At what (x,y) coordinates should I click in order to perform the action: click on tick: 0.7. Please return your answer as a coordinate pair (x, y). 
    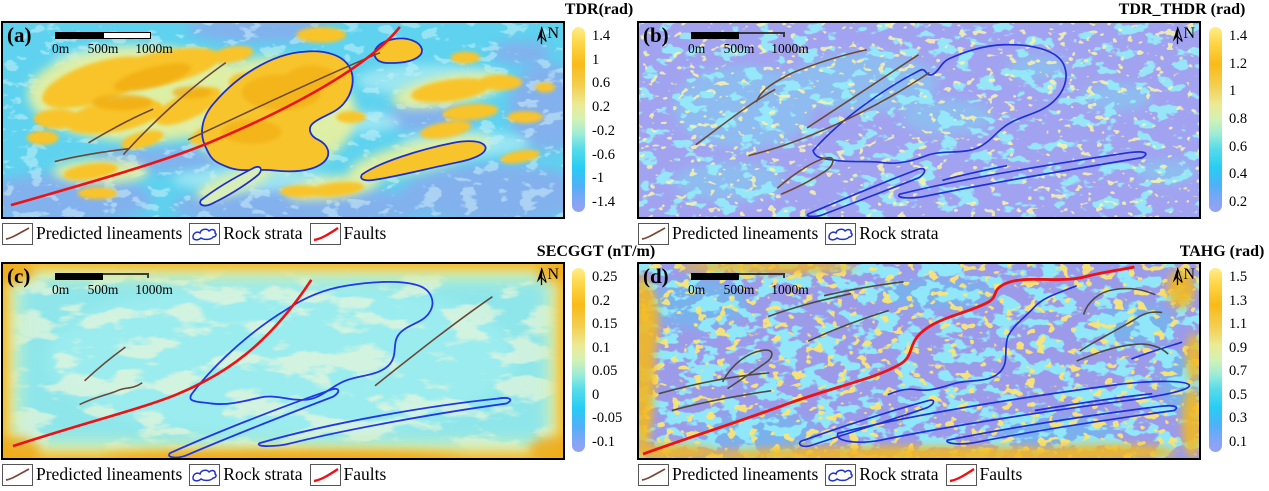
    Looking at the image, I should click on (1238, 371).